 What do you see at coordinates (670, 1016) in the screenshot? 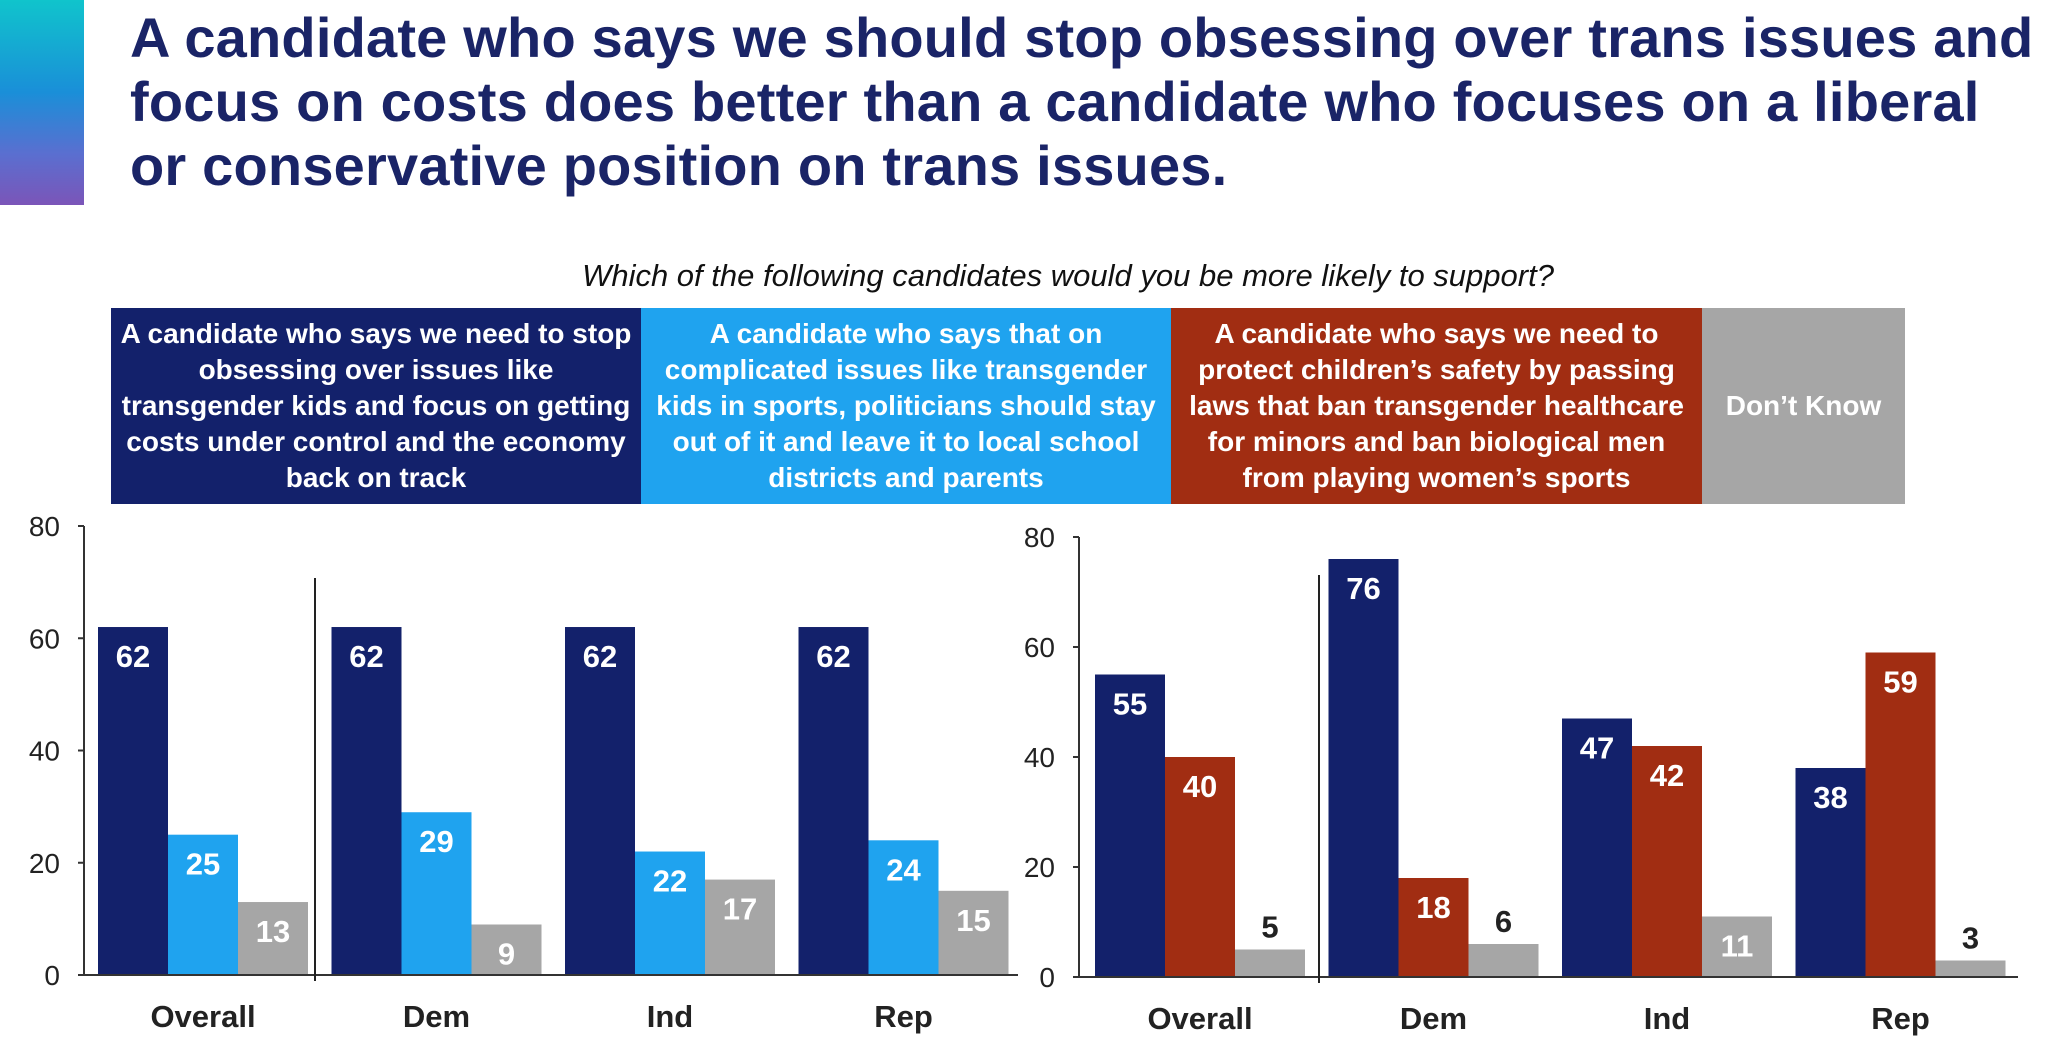
I see `chart-0-category-label-ind: Ind` at bounding box center [670, 1016].